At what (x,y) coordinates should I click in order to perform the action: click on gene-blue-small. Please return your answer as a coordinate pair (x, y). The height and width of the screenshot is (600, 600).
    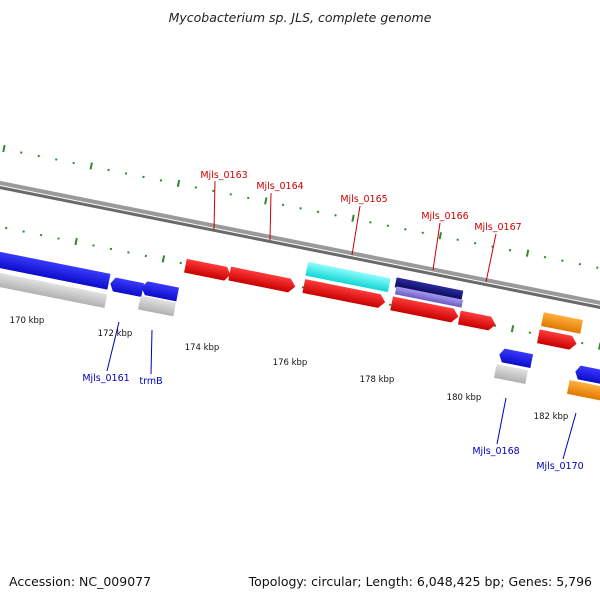
    Looking at the image, I should click on (127, 287).